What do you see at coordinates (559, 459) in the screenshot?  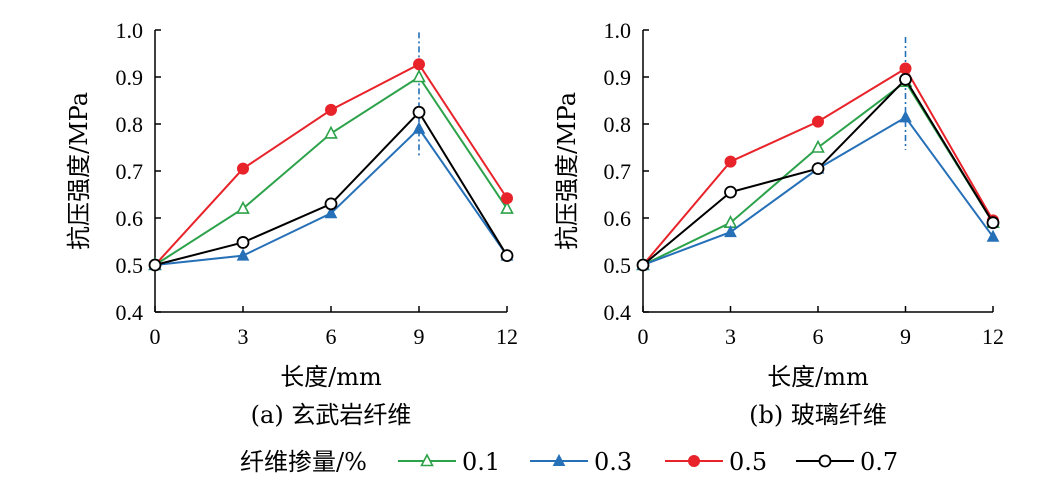 I see `legend-marker-0.3` at bounding box center [559, 459].